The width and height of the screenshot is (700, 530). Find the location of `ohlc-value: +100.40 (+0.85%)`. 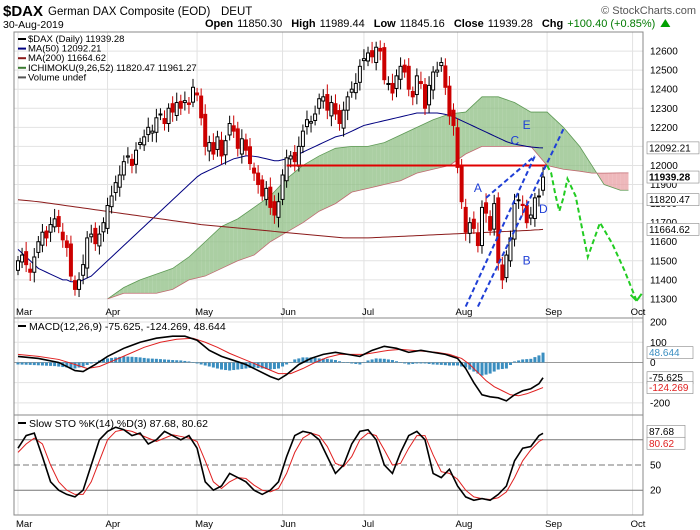

ohlc-value: +100.40 (+0.85%) is located at coordinates (611, 24).